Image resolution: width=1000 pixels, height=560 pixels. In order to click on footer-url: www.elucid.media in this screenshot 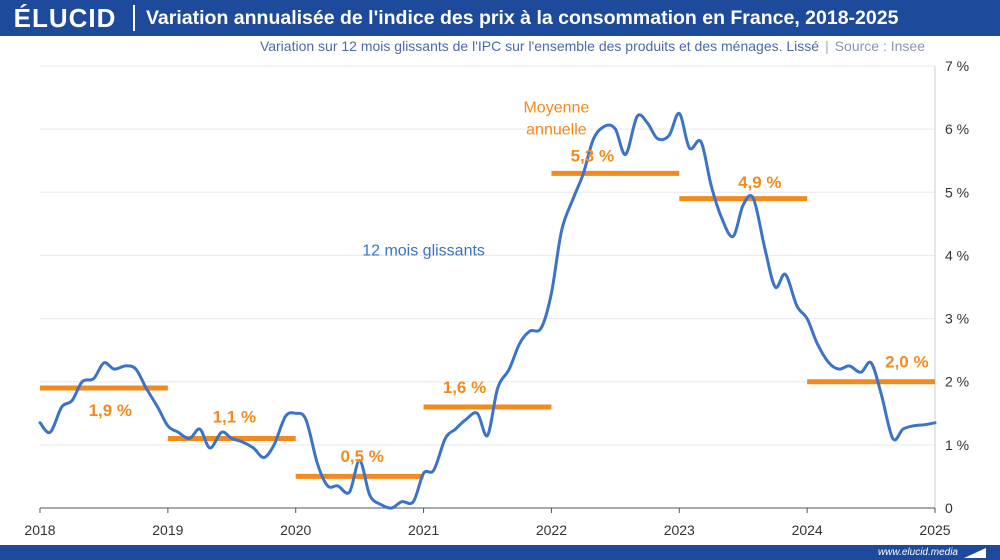, I will do `click(917, 552)`.